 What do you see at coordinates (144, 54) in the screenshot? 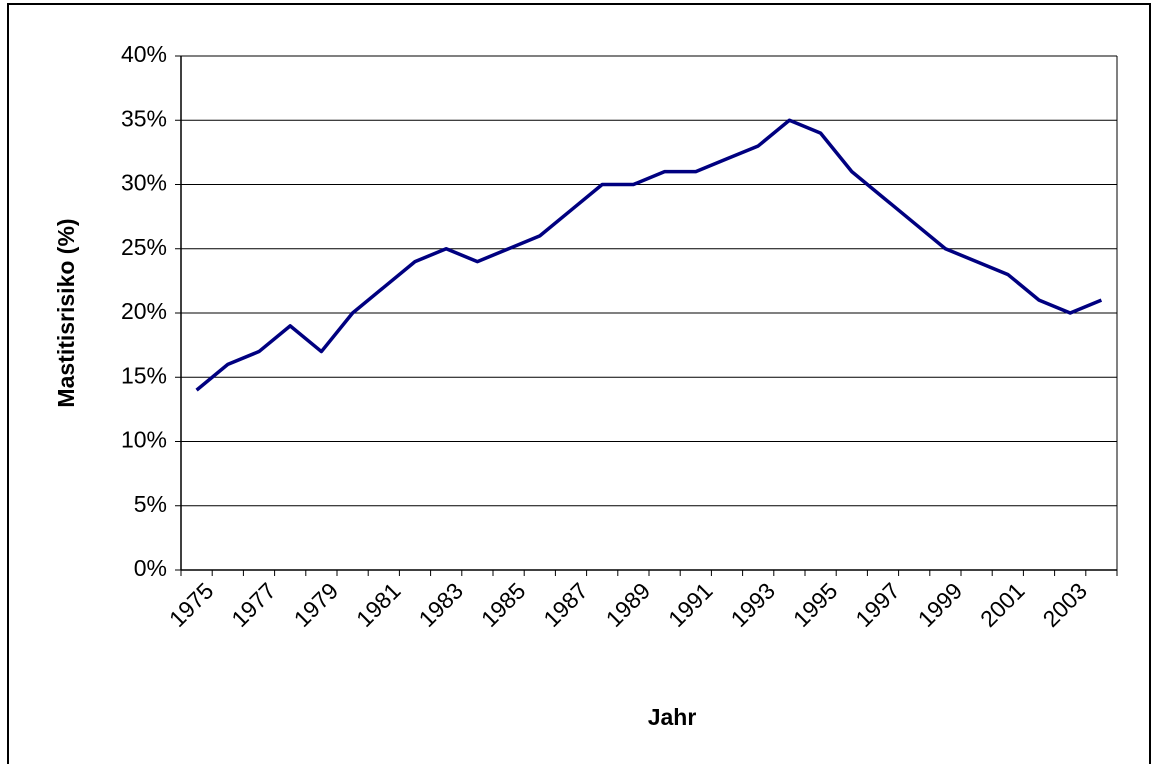
I see `y-tick-label: 40%` at bounding box center [144, 54].